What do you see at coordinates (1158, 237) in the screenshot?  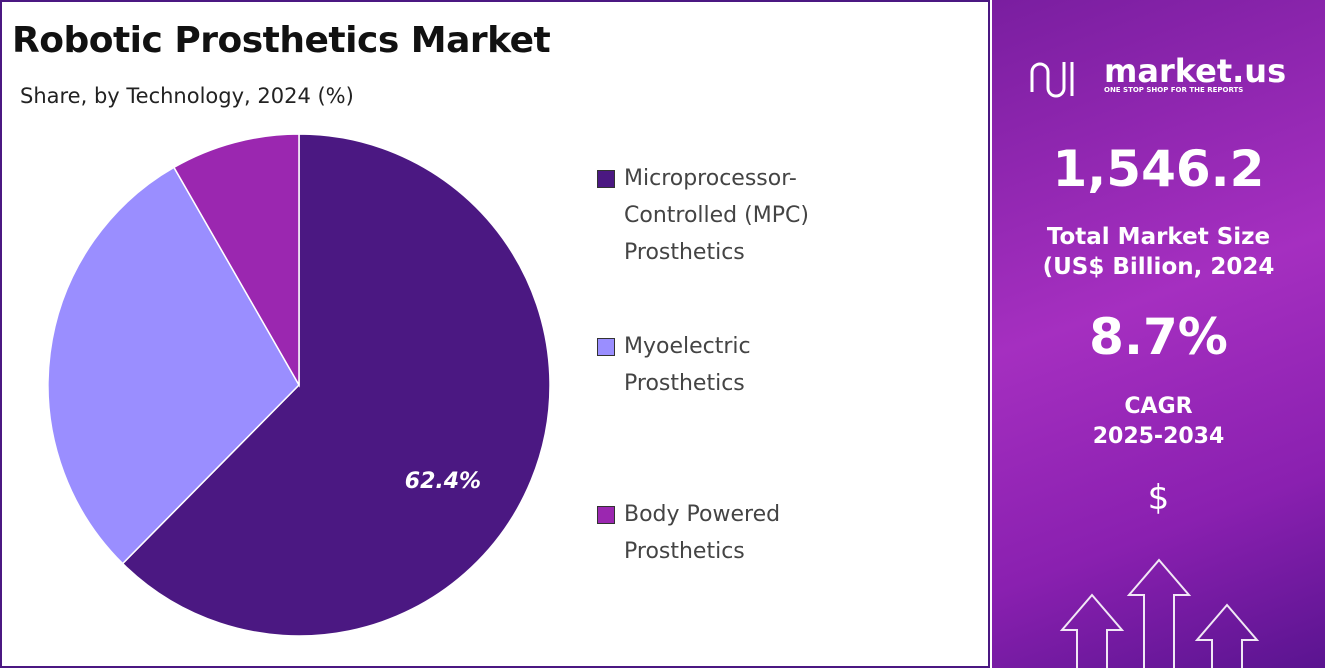 I see `market-size-label: Total Market Size` at bounding box center [1158, 237].